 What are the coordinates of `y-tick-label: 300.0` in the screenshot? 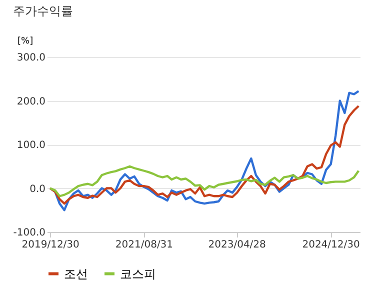 It's located at (31, 58).